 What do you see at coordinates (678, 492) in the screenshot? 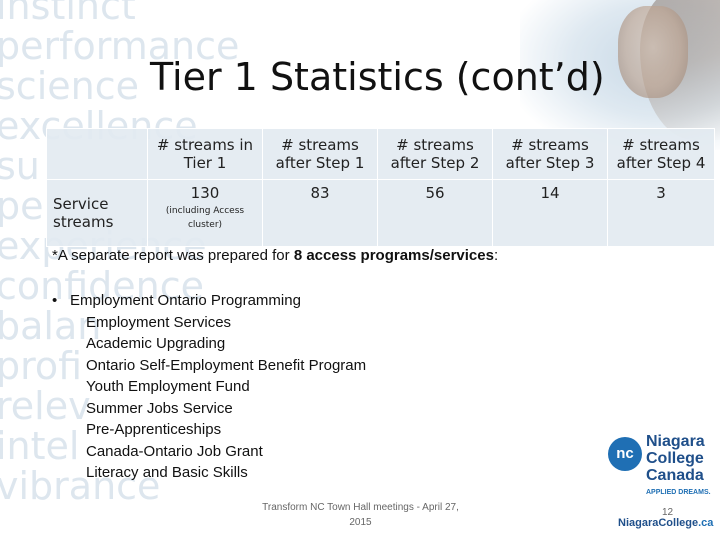
I see `logo-tagline: APPLIED DREAMS.` at bounding box center [678, 492].